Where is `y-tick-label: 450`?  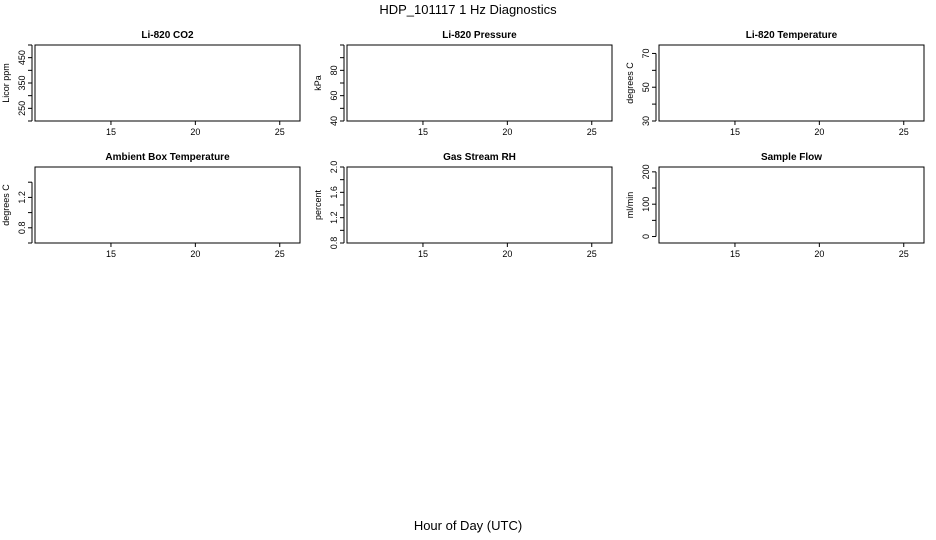
y-tick-label: 450 is located at coordinates (22, 57).